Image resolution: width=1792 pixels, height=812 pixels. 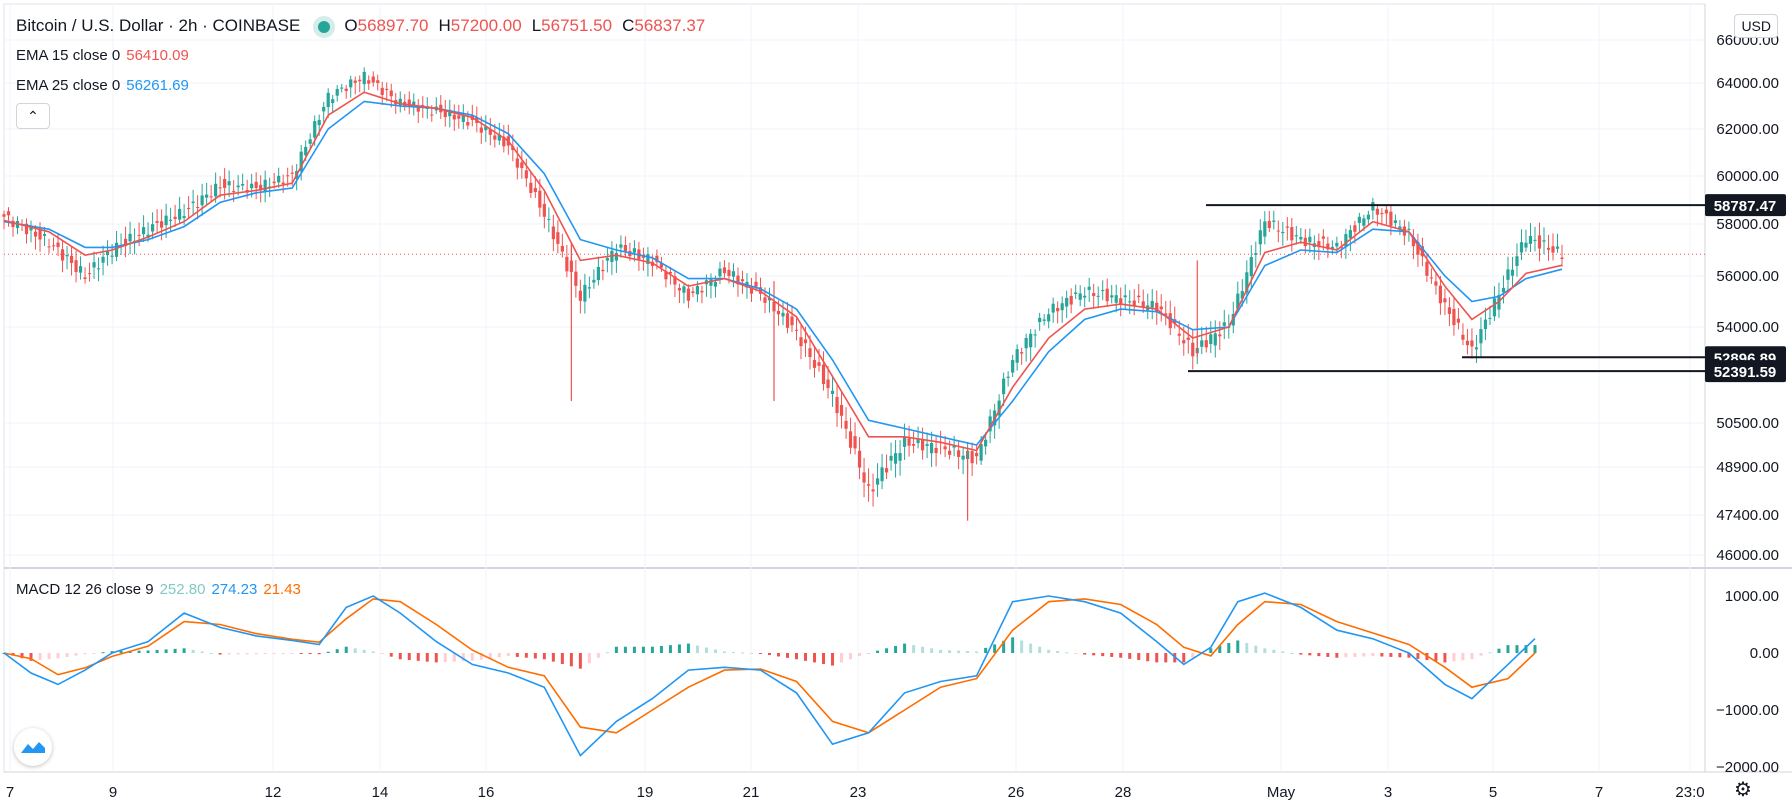 What do you see at coordinates (105, 55) in the screenshot?
I see `ema15-legend: EMA 15 close 0 56410.09` at bounding box center [105, 55].